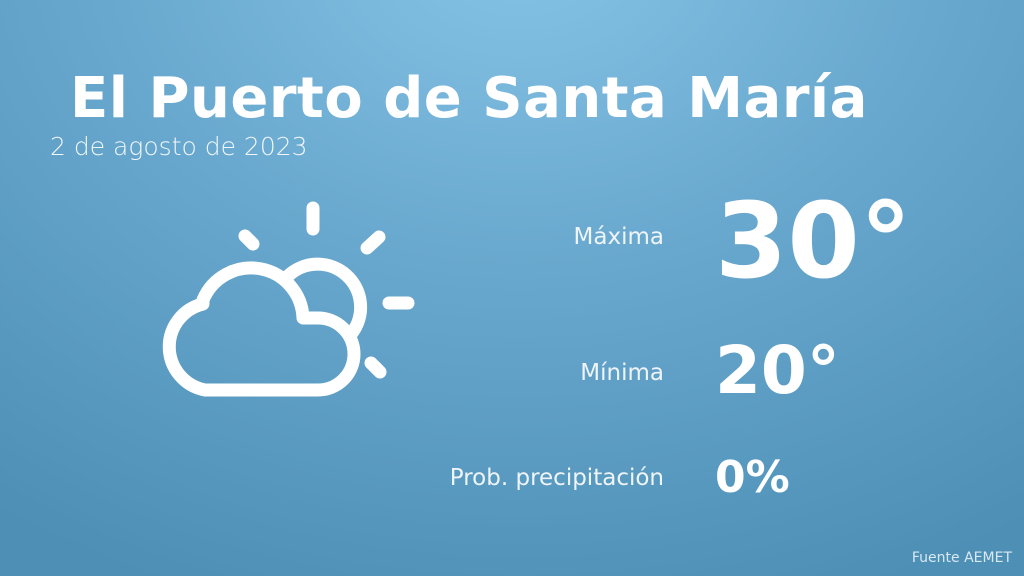  I want to click on date-label: 2 de agosto de 2023, so click(179, 146).